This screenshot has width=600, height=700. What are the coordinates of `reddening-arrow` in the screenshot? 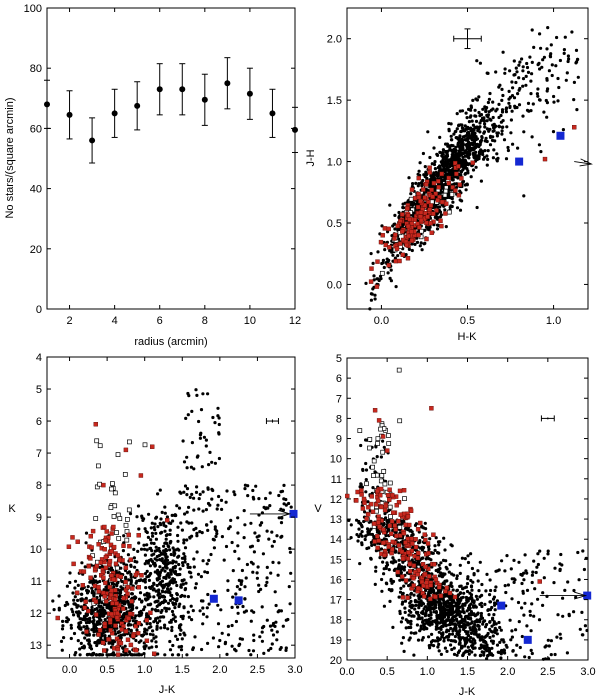 It's located at (583, 163).